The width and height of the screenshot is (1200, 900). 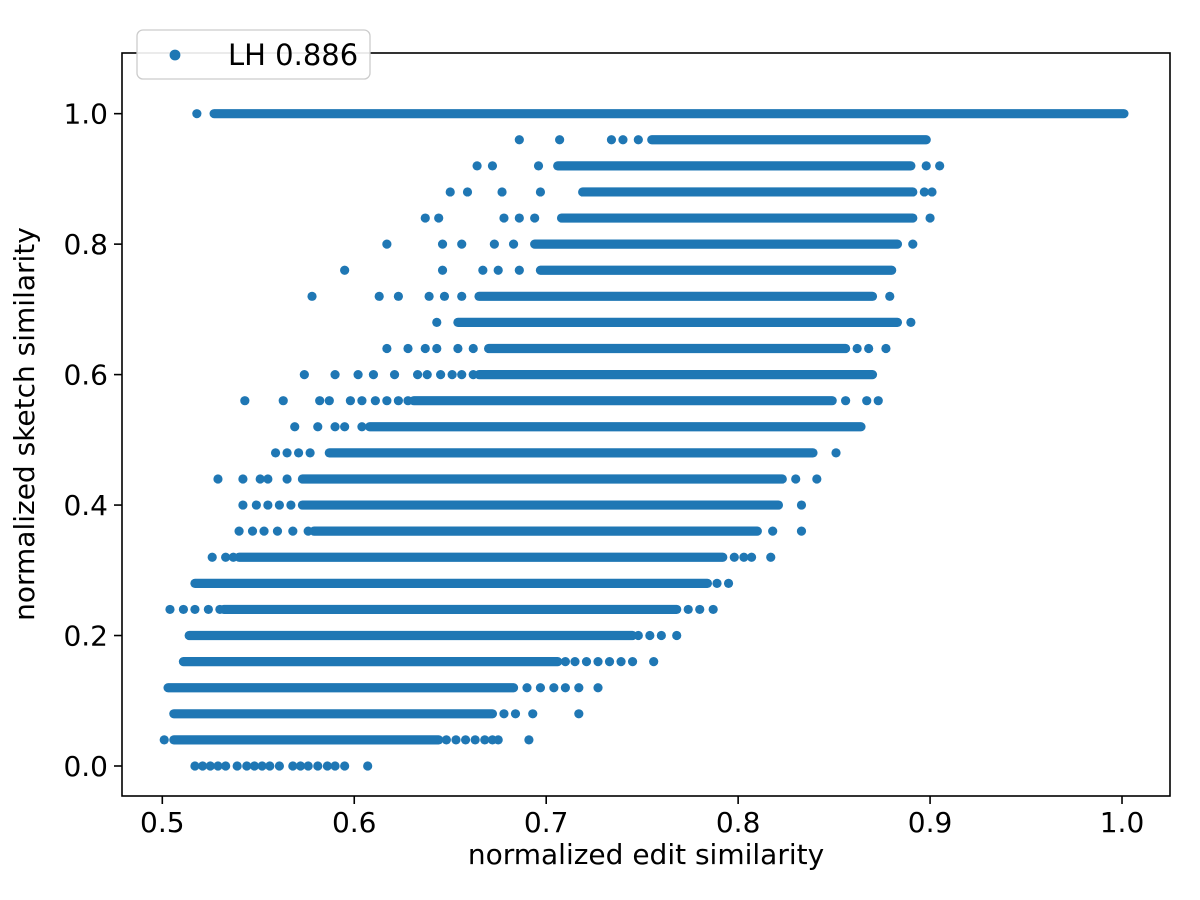 What do you see at coordinates (85, 505) in the screenshot?
I see `y-tick-label: 0.4` at bounding box center [85, 505].